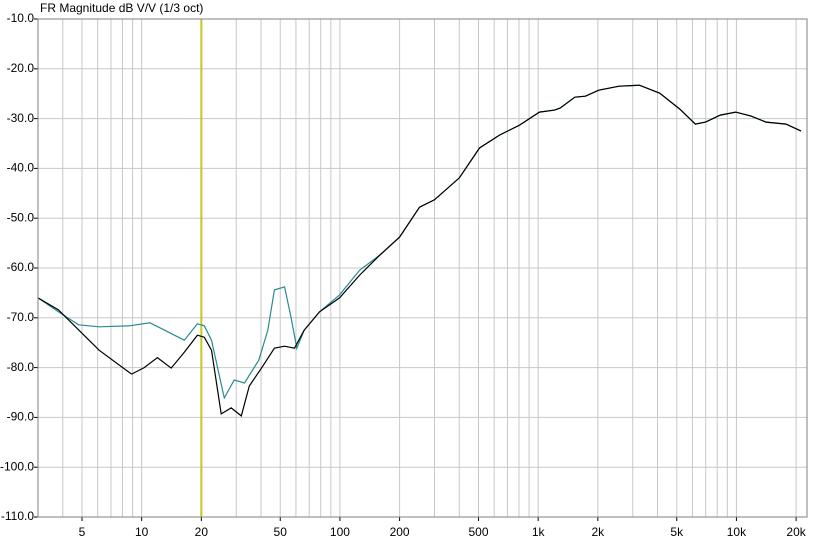 Image resolution: width=826 pixels, height=544 pixels. Describe the element at coordinates (17, 516) in the screenshot. I see `y-tick-label: -110.0` at that location.